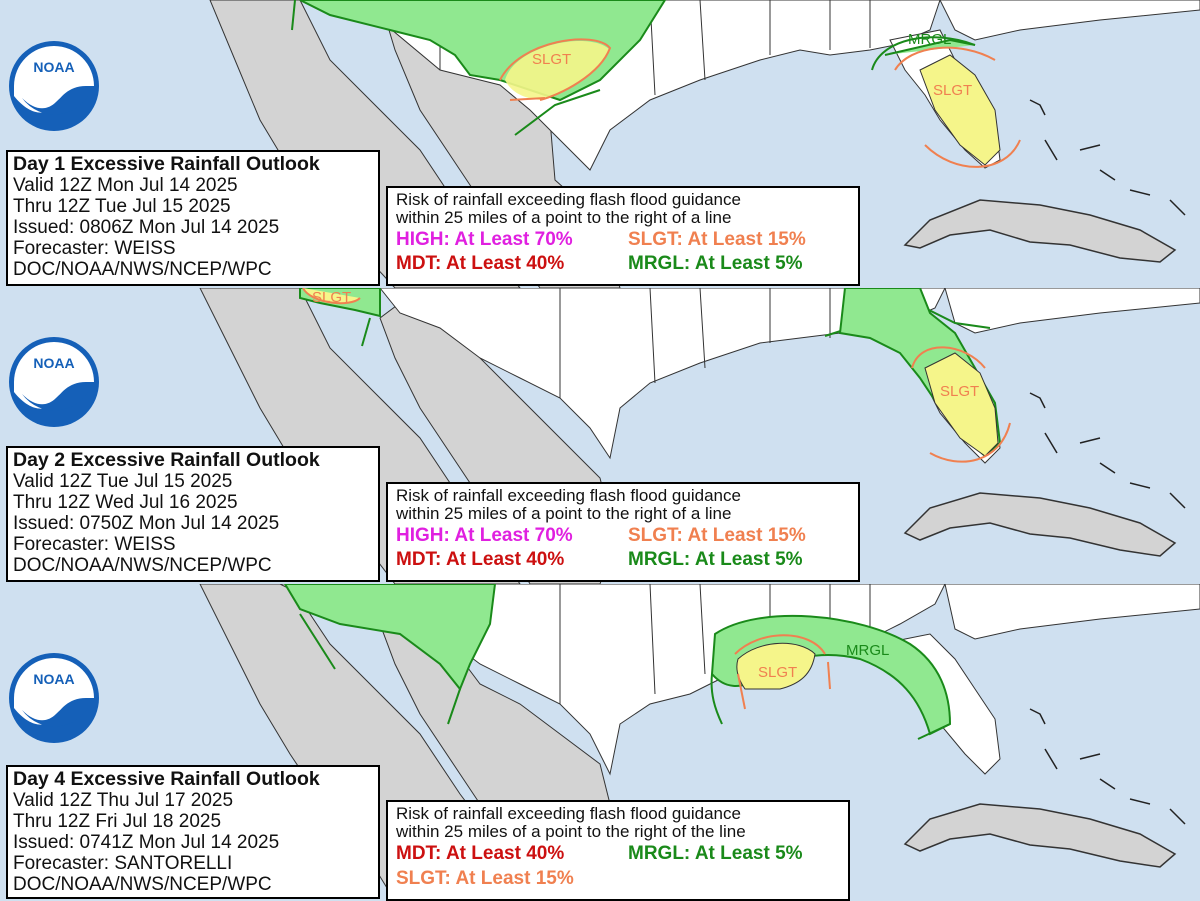  I want to click on day2-slgt-nm-label: SLGT, so click(331, 297).